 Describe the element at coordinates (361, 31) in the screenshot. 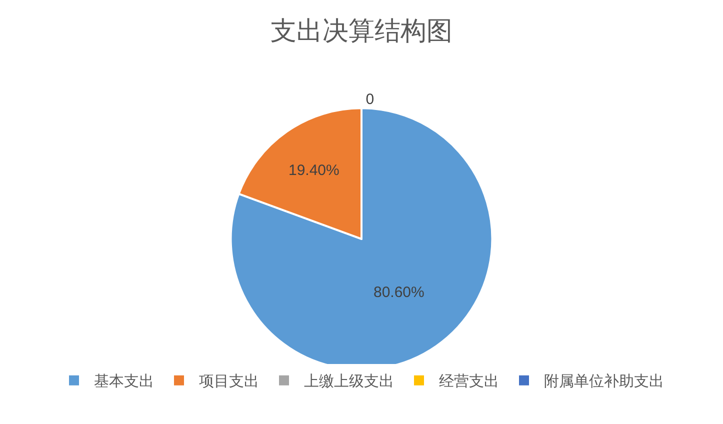

I see `chart-title: 支出决算结构图` at that location.